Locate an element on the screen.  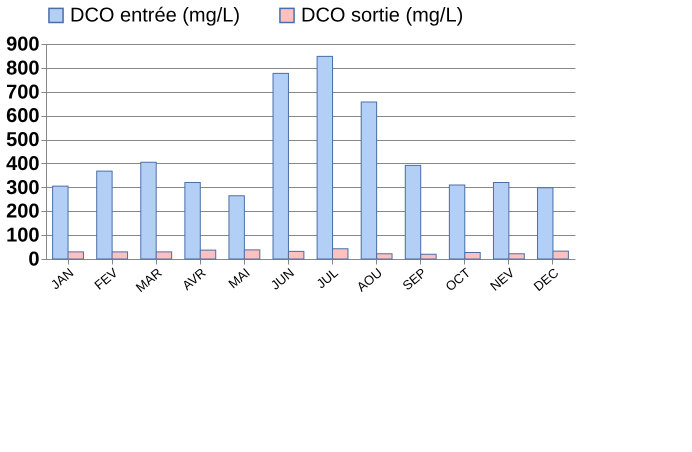
y-tick-label: 300 is located at coordinates (23, 187).